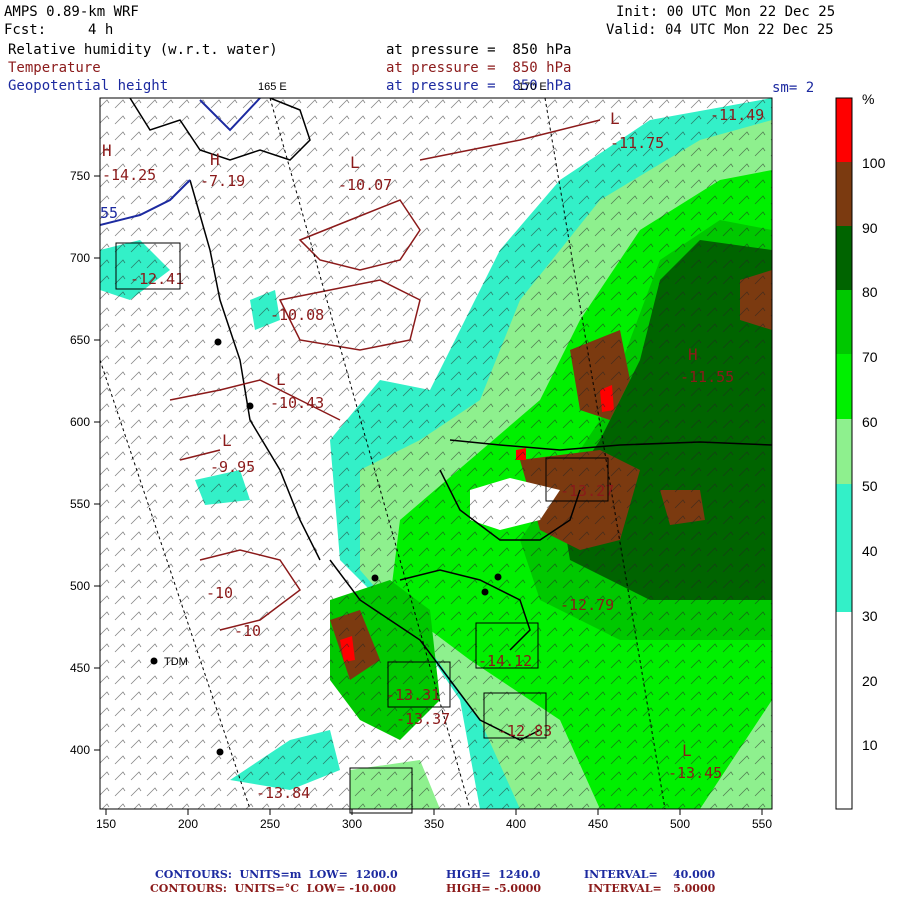 This screenshot has width=900, height=900. I want to click on colorbar-label: 30, so click(870, 616).